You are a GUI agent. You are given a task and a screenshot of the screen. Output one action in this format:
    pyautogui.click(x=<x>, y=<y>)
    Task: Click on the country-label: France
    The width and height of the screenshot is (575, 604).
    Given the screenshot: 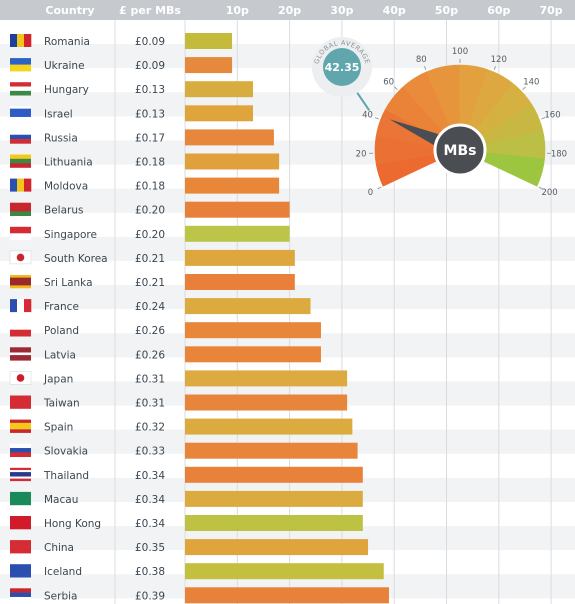 What is the action you would take?
    pyautogui.click(x=61, y=307)
    